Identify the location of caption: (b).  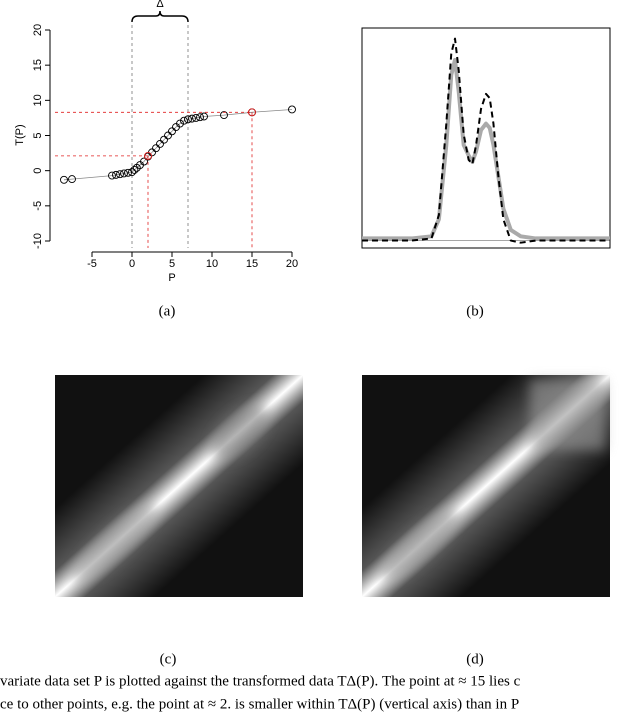
(475, 311).